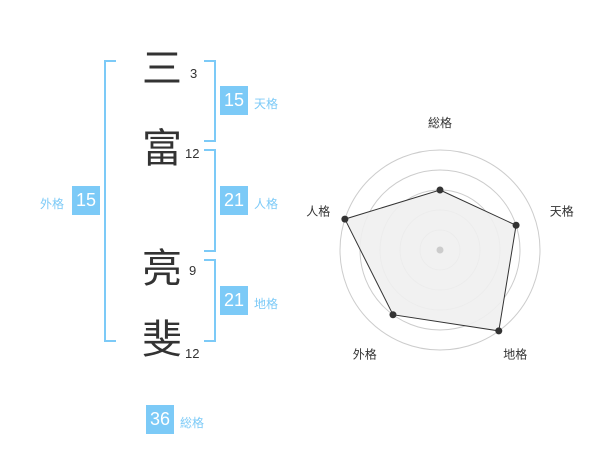 The width and height of the screenshot is (600, 470). Describe the element at coordinates (266, 204) in the screenshot. I see `jinkaku-label: 人格` at that location.